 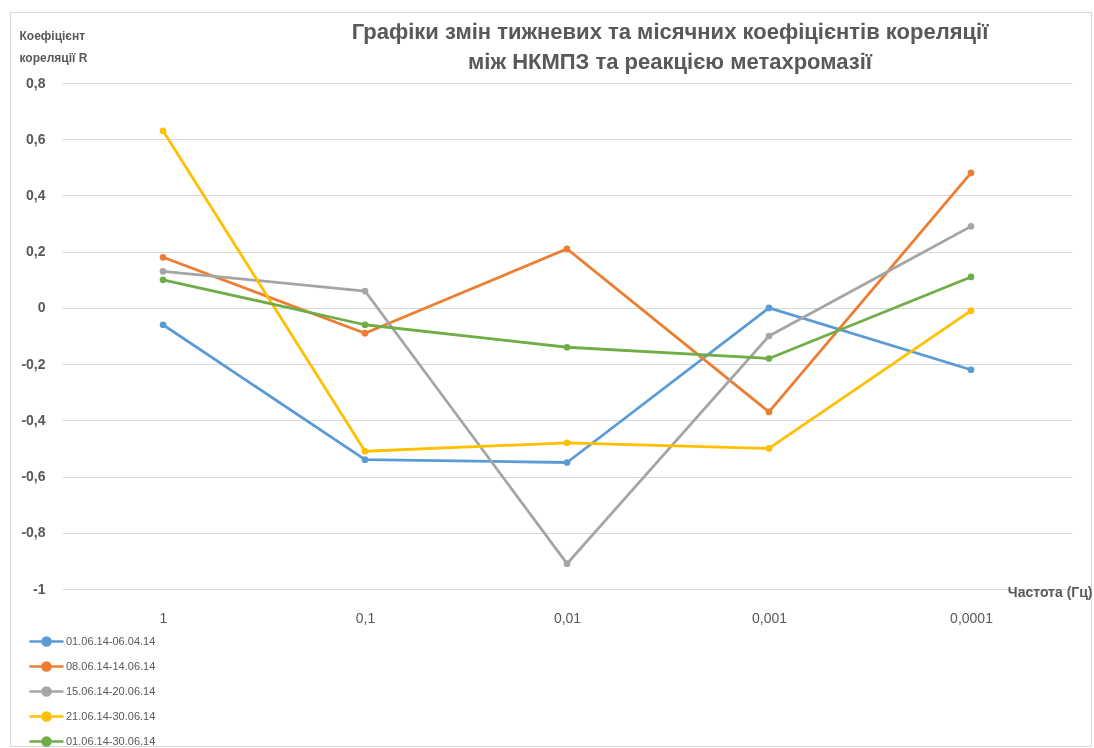 I want to click on chart-title: Графіки змін тижневих та місячних коефіцієнтів кореляції між НКМПЗ та реакцією метахромазії, so click(x=670, y=46).